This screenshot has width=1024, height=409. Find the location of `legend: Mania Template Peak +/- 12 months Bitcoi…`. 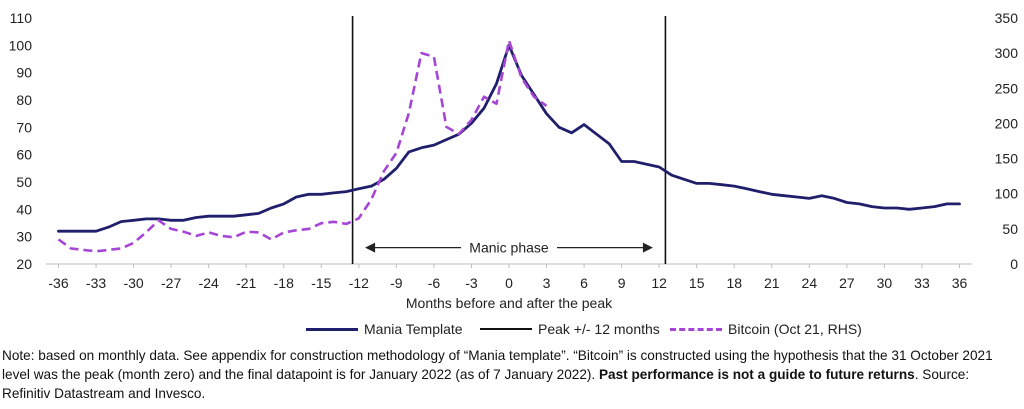

legend: Mania Template Peak +/- 12 months Bitcoi… is located at coordinates (512, 329).